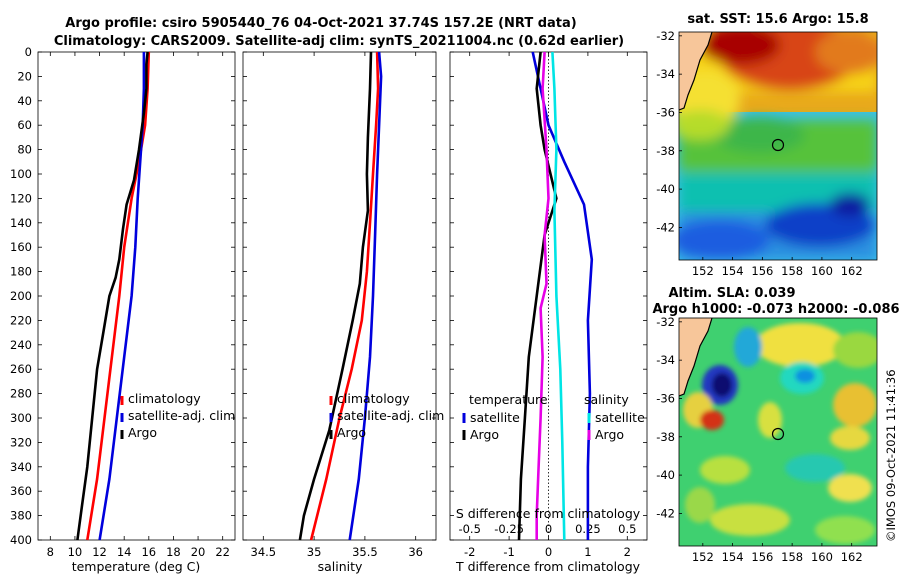 This screenshot has width=900, height=580. I want to click on x-tick-label: 35, so click(314, 552).